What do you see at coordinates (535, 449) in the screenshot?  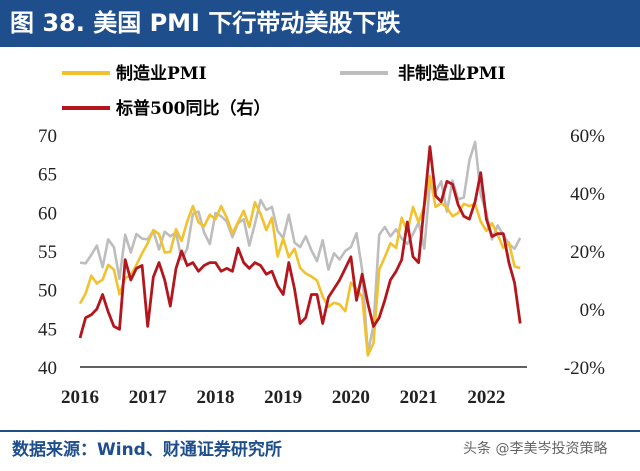 I see `watermark: 头条 @李美岑投资策略` at bounding box center [535, 449].